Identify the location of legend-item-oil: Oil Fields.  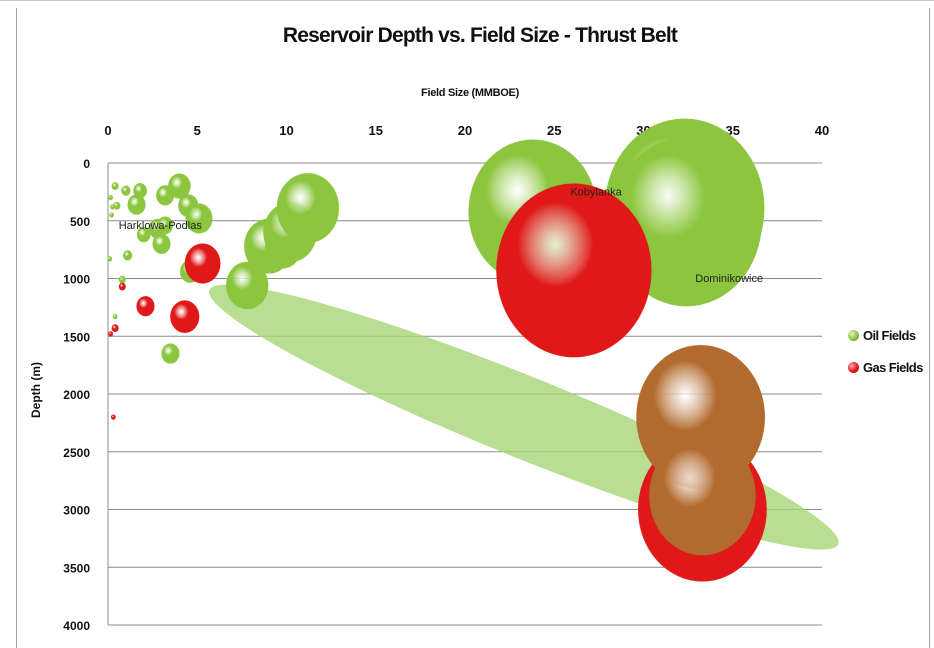
(885, 335).